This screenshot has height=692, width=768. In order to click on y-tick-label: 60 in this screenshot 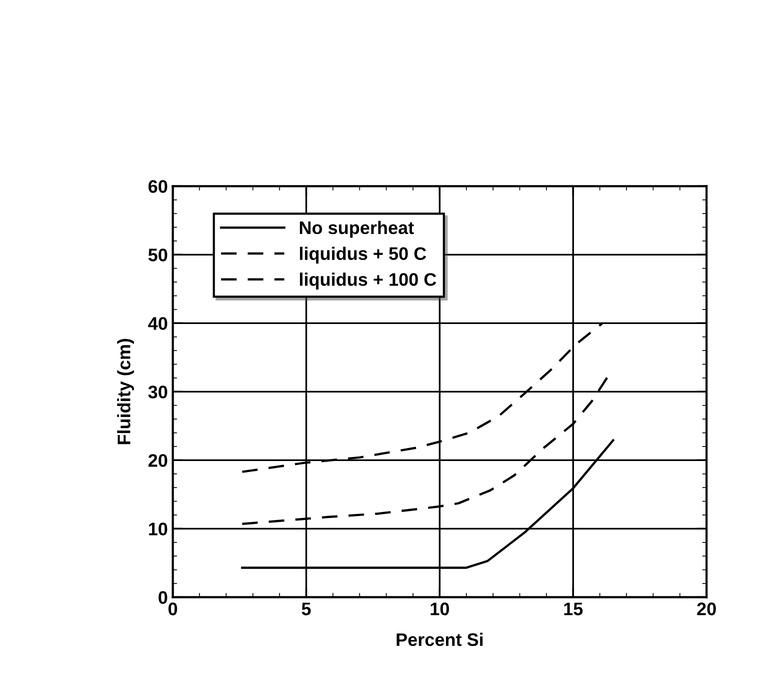, I will do `click(158, 186)`.